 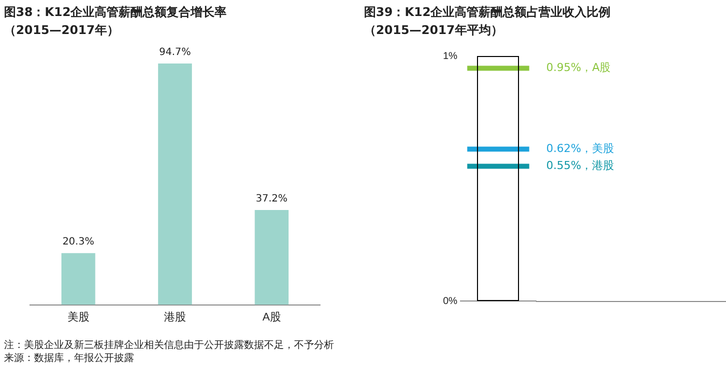 I want to click on data-label: 37.2%, so click(x=272, y=199).